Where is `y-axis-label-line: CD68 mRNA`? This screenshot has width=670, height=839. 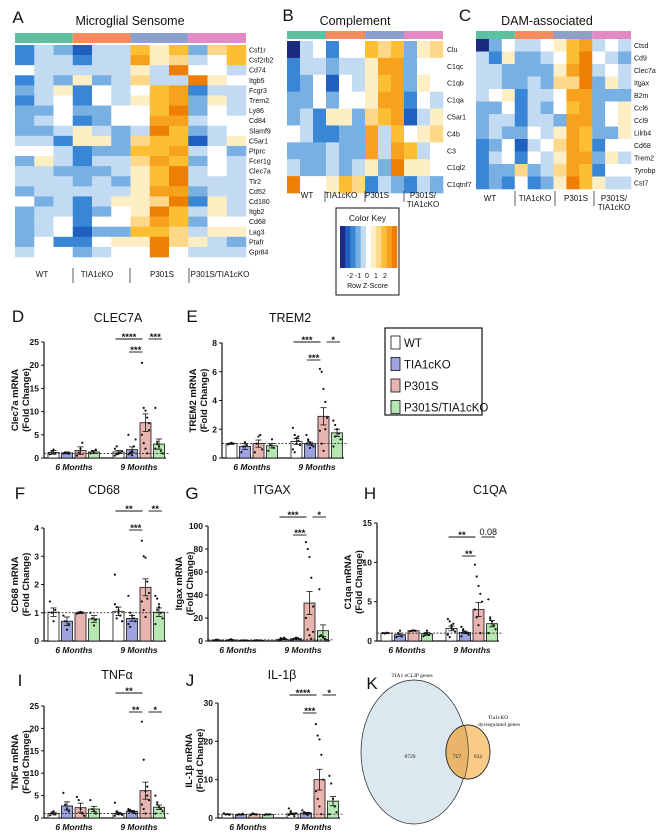
y-axis-label-line: CD68 mRNA is located at coordinates (15, 584).